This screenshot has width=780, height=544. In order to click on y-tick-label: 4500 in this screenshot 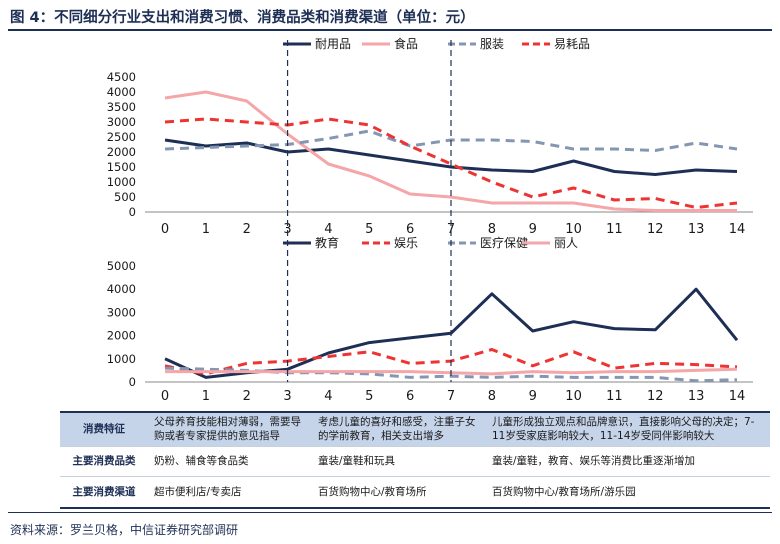, I will do `click(121, 77)`.